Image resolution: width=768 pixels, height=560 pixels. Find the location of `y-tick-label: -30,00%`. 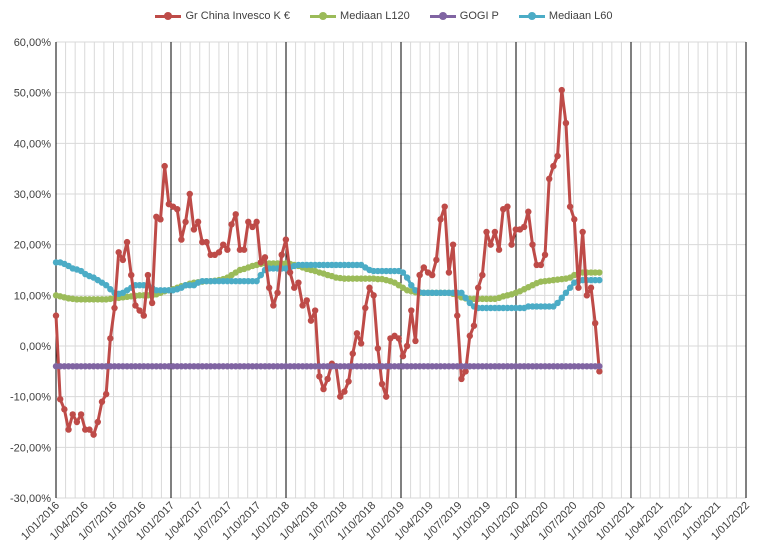

y-tick-label: -30,00% is located at coordinates (30, 499).